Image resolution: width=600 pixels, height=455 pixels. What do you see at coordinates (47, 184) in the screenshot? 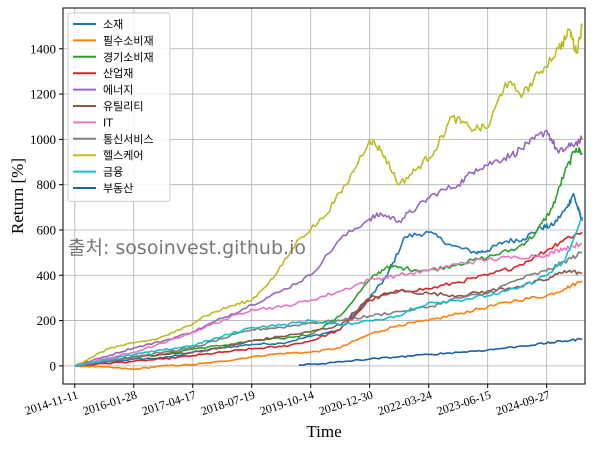
I see `y-tick-label: 800` at bounding box center [47, 184].